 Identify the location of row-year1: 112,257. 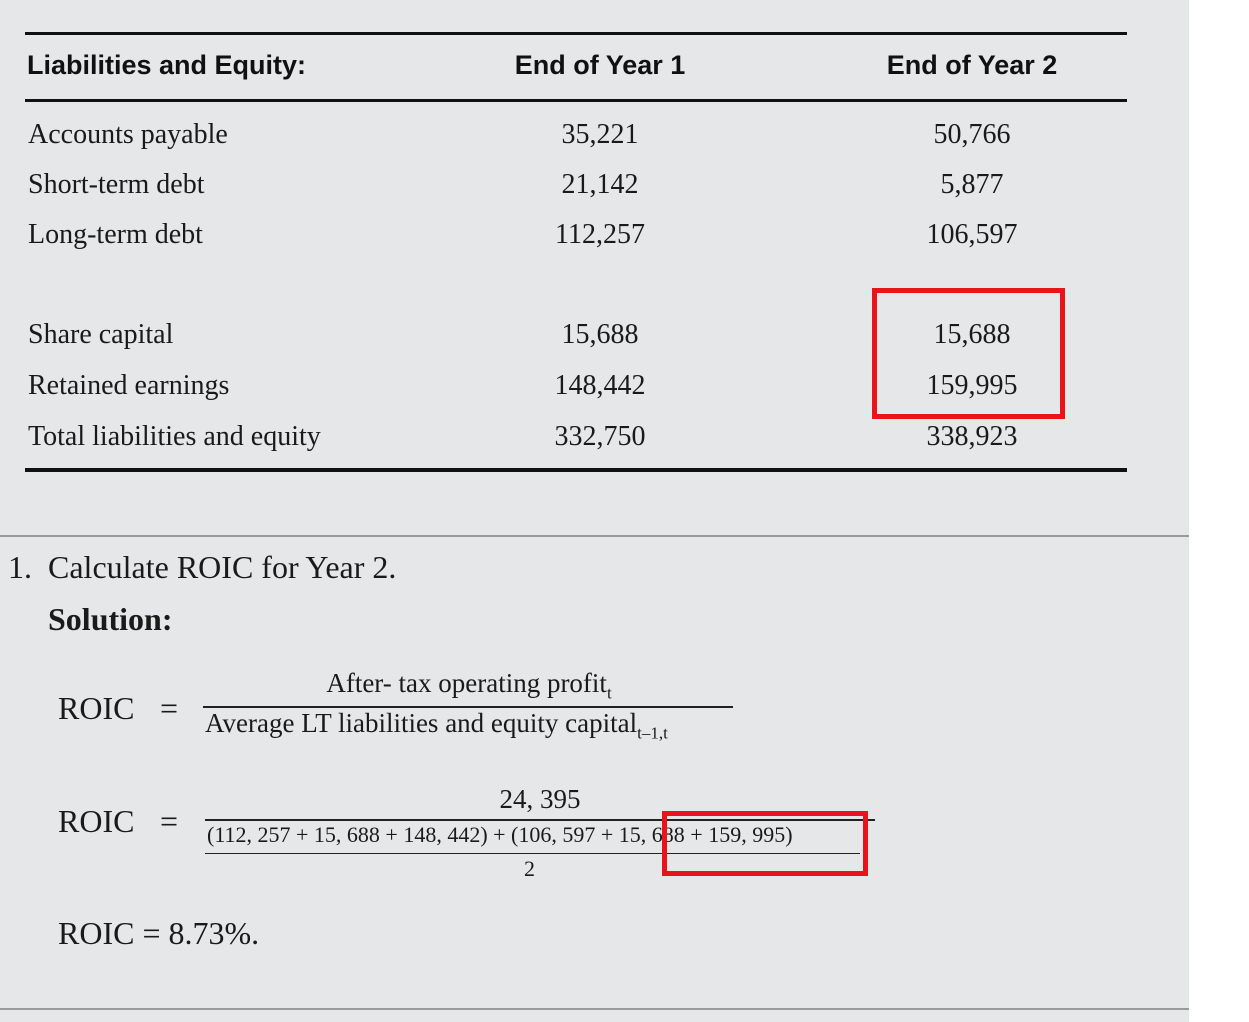
(600, 234).